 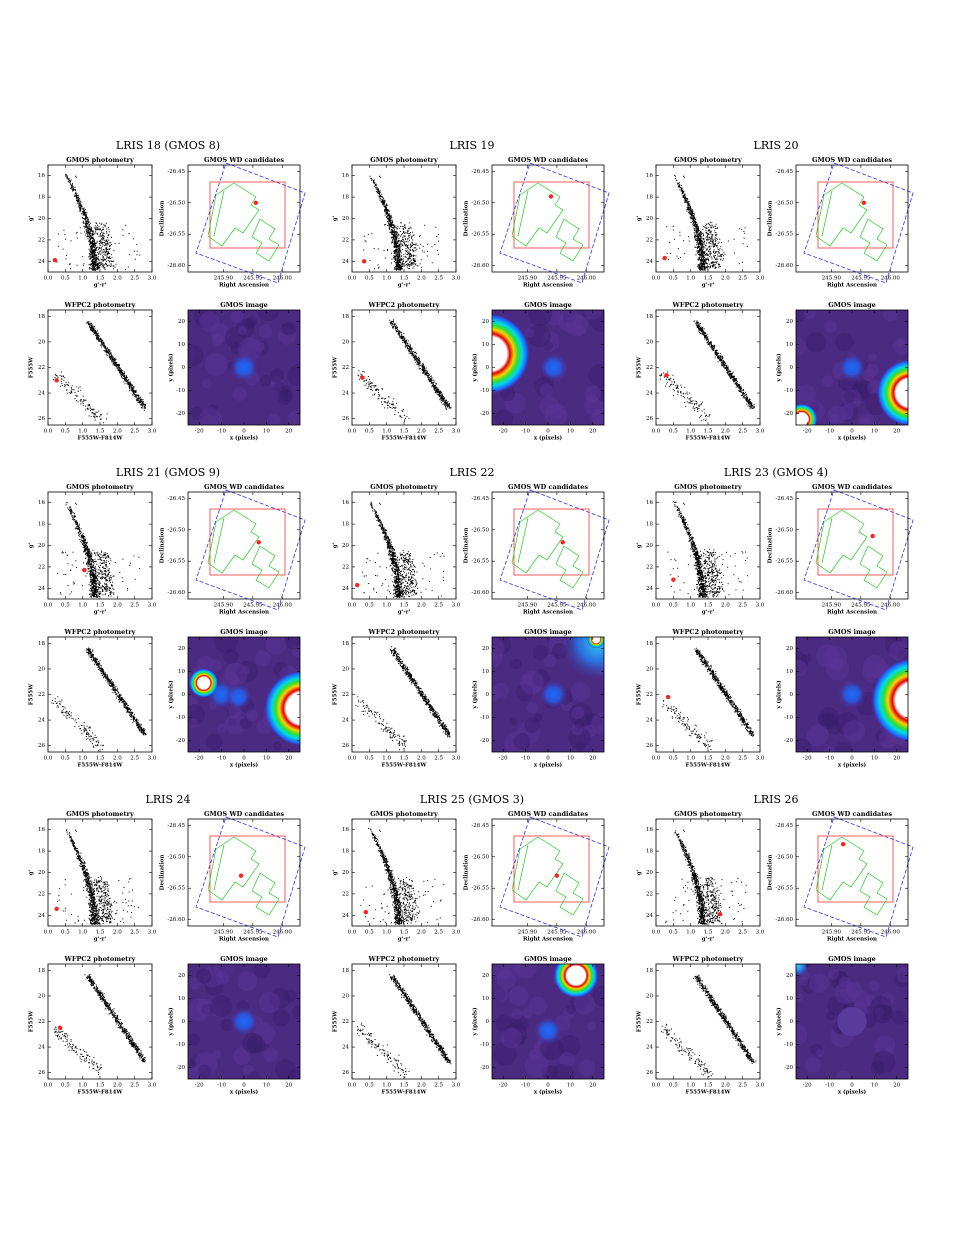 I want to click on y-tick-label: 0, so click(x=184, y=695).